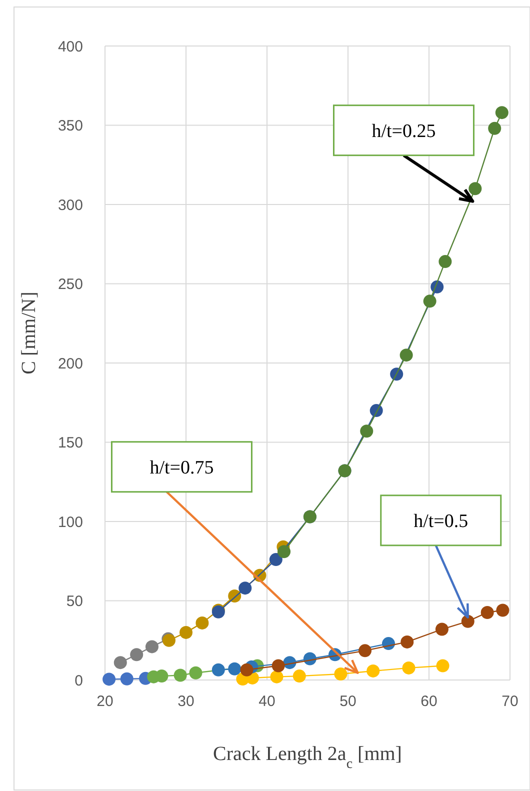  I want to click on x-tick-label: 20, so click(105, 701).